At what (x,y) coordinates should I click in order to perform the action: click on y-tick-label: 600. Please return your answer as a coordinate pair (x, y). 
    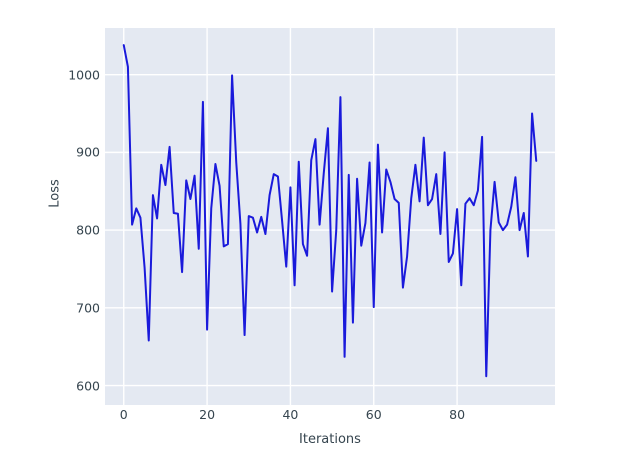
    Looking at the image, I should click on (88, 386).